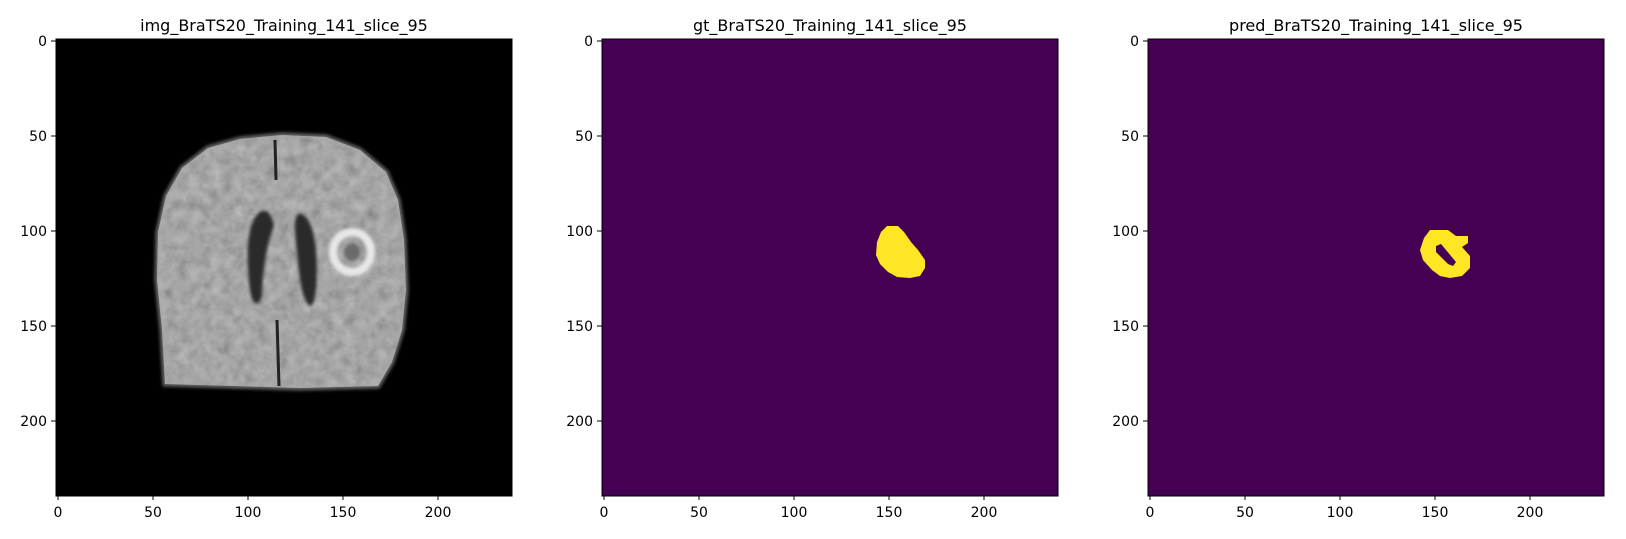 The height and width of the screenshot is (539, 1626). What do you see at coordinates (305, 259) in the screenshot?
I see `right-ventricle` at bounding box center [305, 259].